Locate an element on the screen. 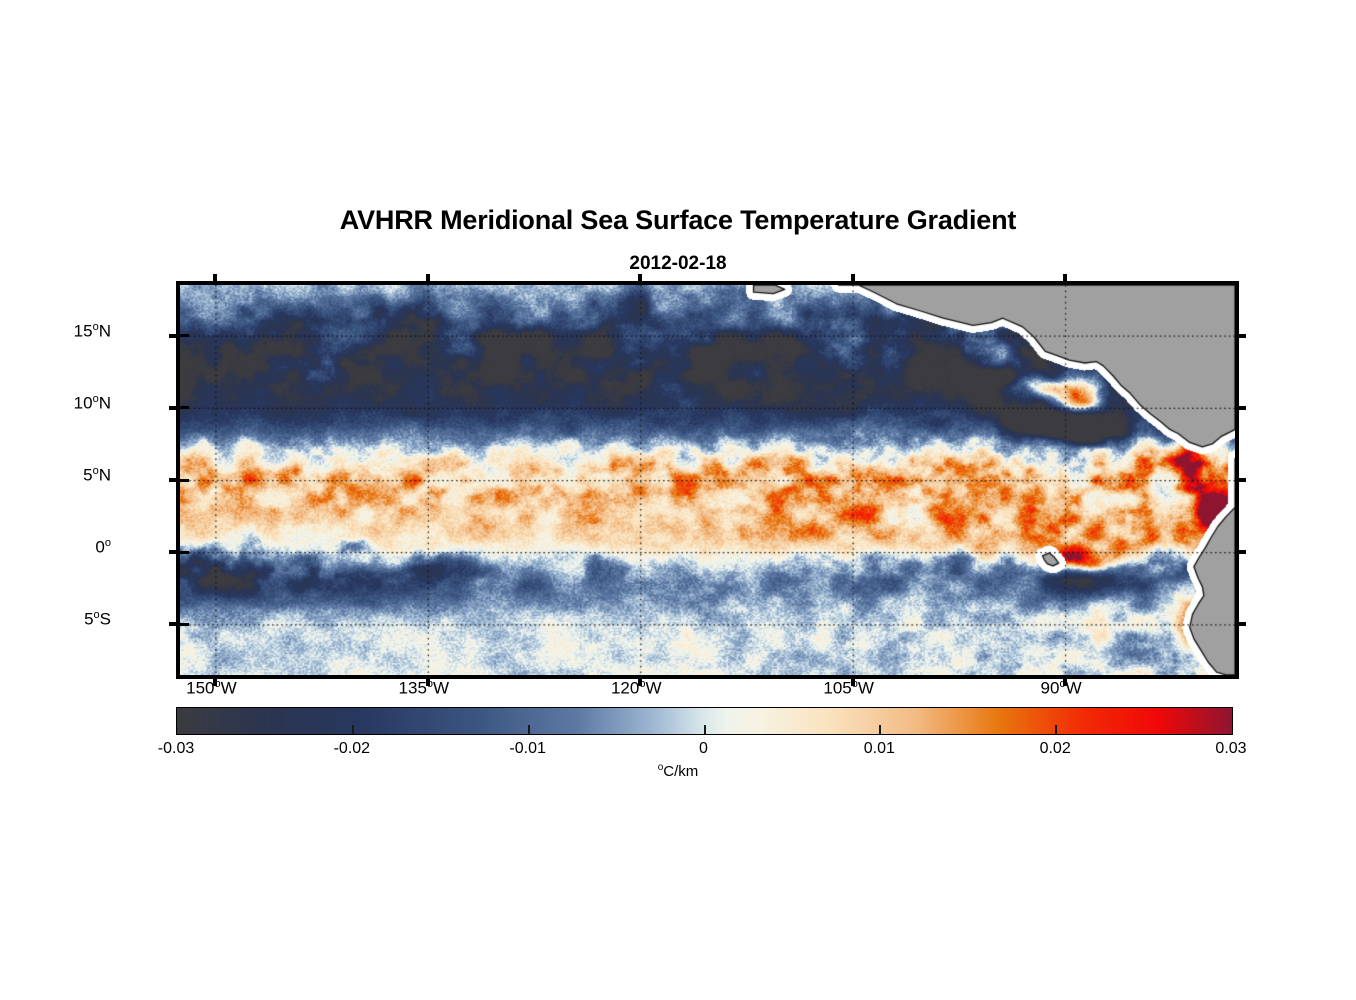 Image resolution: width=1356 pixels, height=1000 pixels. x-tick-label-1: 135oW is located at coordinates (424, 688).